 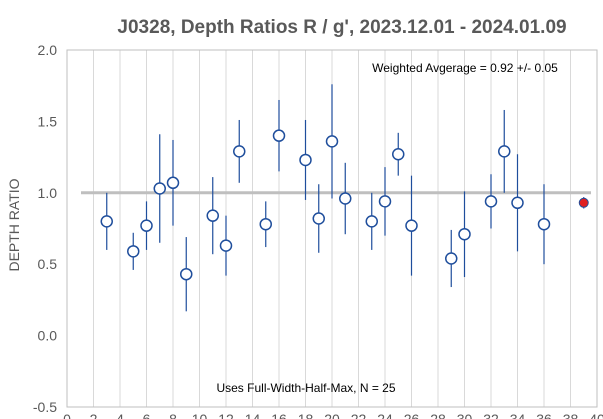 What do you see at coordinates (67, 415) in the screenshot?
I see `x-tick-label: 0` at bounding box center [67, 415].